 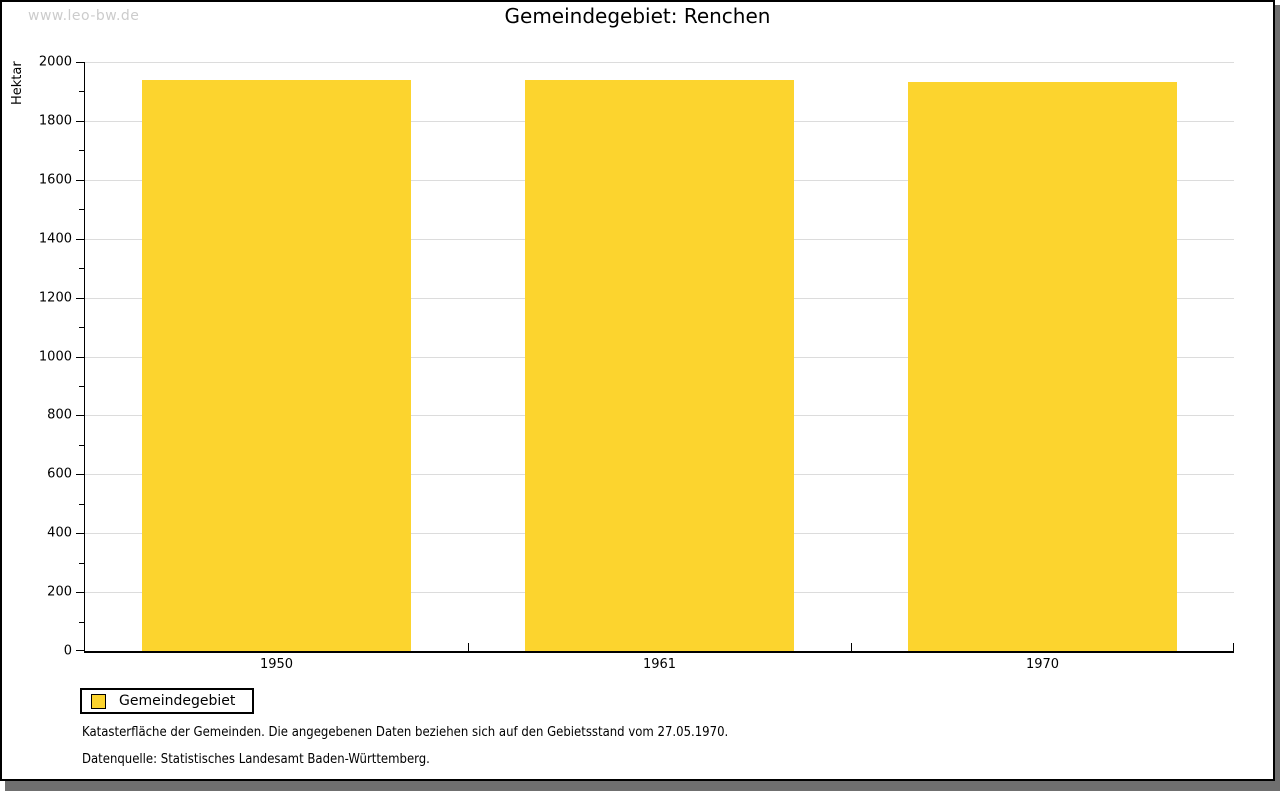 What do you see at coordinates (55, 62) in the screenshot?
I see `y-tick-label: 2000` at bounding box center [55, 62].